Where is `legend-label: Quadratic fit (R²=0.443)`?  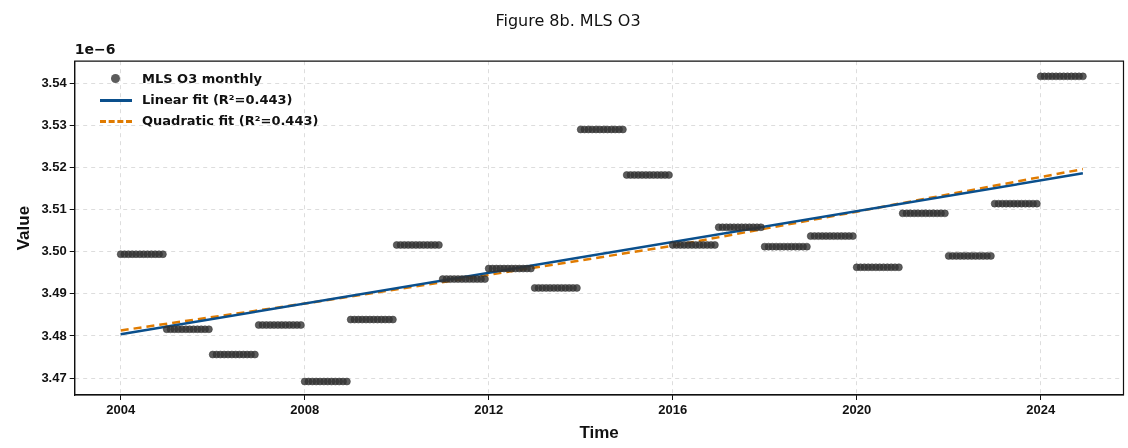
legend-label: Quadratic fit (R²=0.443) is located at coordinates (230, 120).